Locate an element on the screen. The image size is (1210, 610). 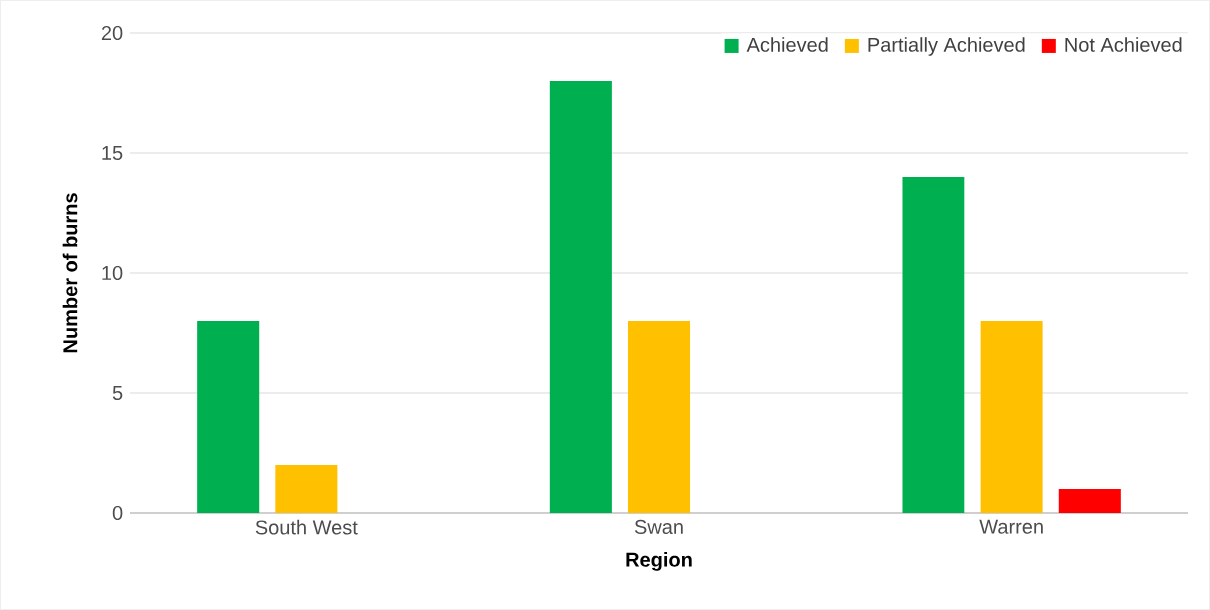
x-tick-label: Swan is located at coordinates (658, 526).